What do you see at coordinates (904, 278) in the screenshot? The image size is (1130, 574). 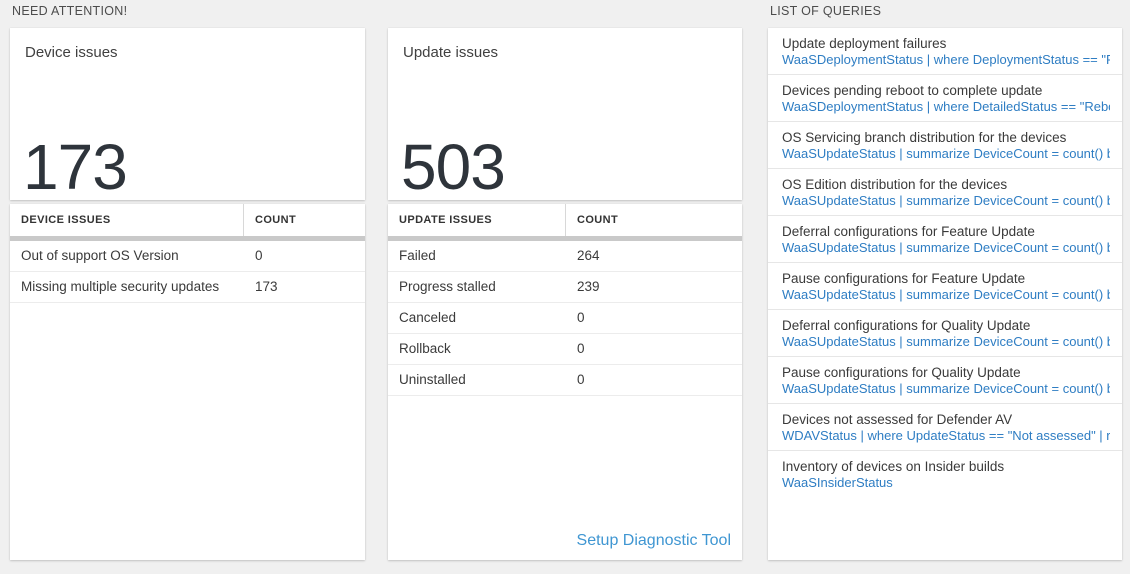 I see `query-title: Pause configurations for Feature Update` at bounding box center [904, 278].